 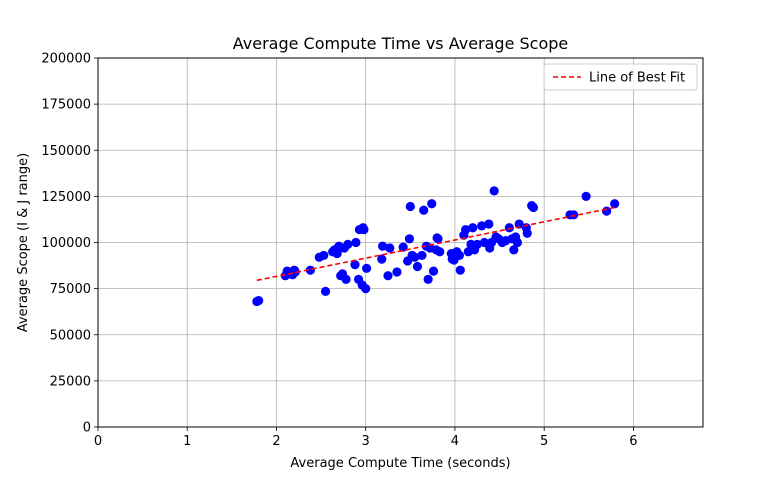 I want to click on y-tick-label: 150000, so click(x=66, y=151).